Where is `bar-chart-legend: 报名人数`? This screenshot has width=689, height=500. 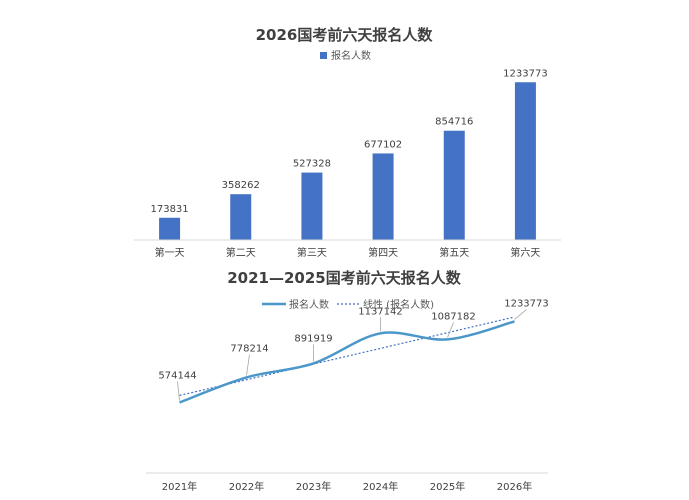 bar-chart-legend: 报名人数 is located at coordinates (345, 55).